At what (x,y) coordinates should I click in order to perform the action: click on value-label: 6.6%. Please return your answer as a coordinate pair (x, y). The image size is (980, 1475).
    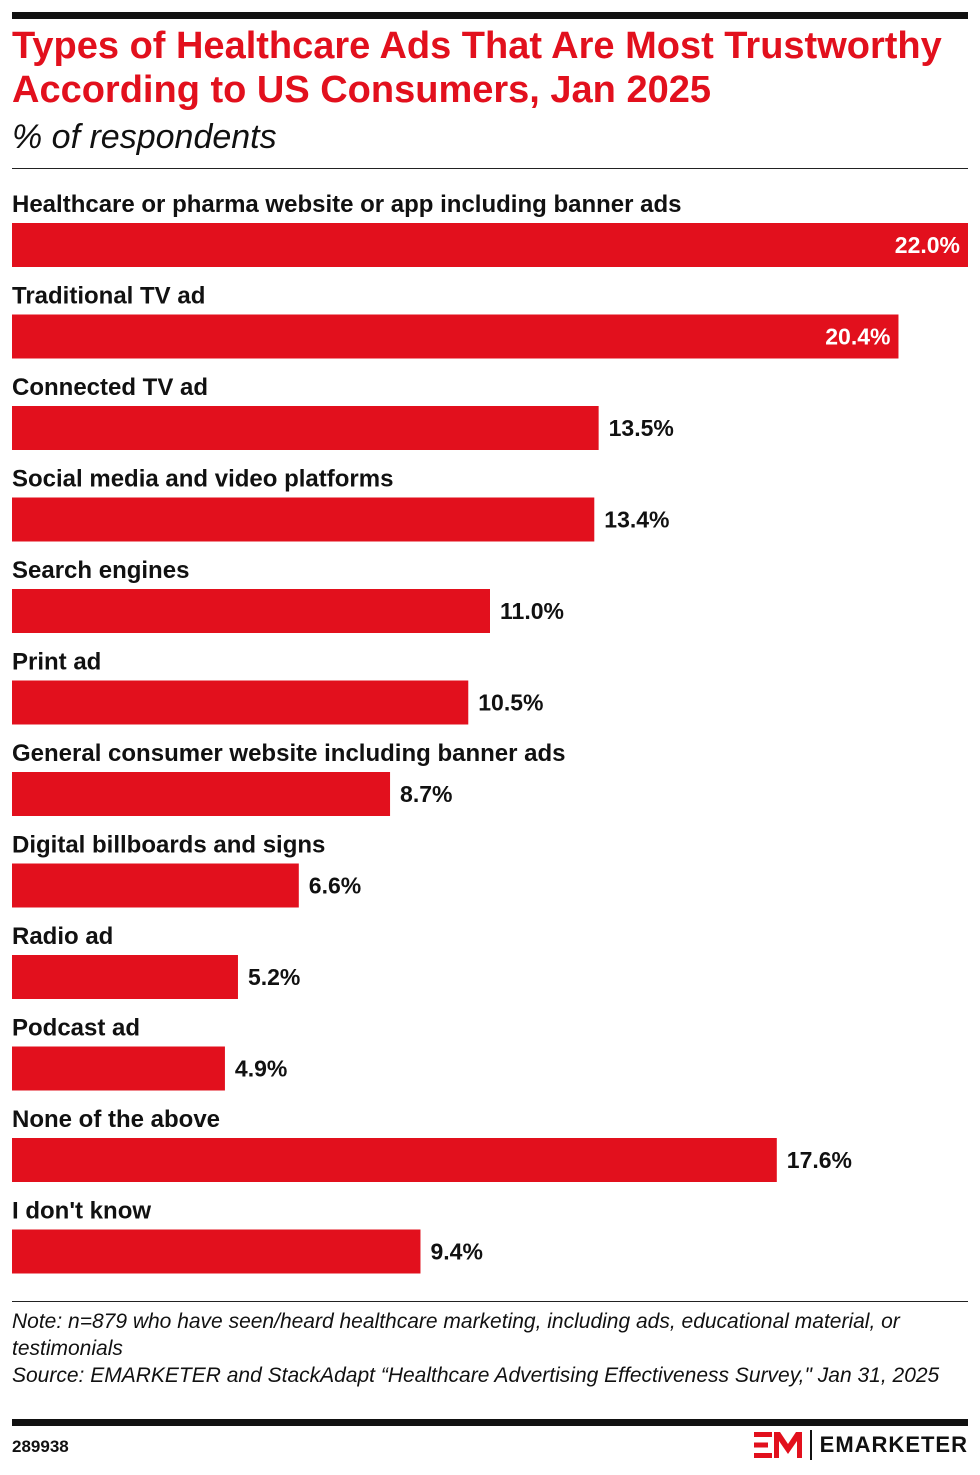
    Looking at the image, I should click on (335, 886).